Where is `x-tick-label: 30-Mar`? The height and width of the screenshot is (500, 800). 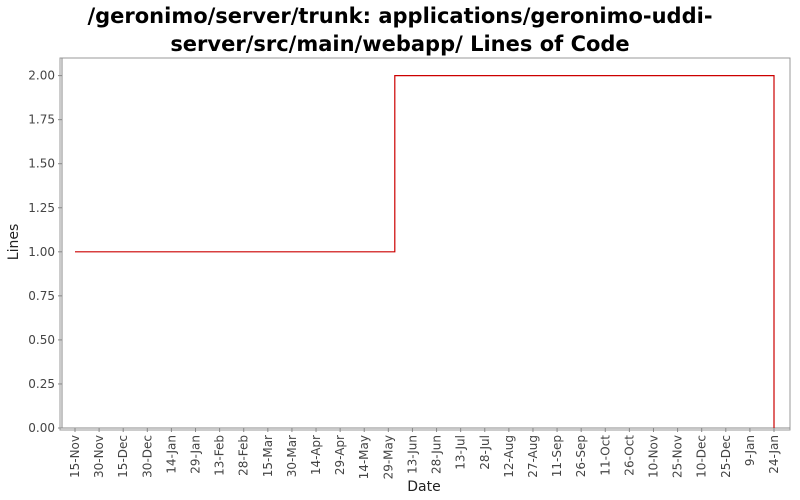
x-tick-label: 30-Mar is located at coordinates (292, 456).